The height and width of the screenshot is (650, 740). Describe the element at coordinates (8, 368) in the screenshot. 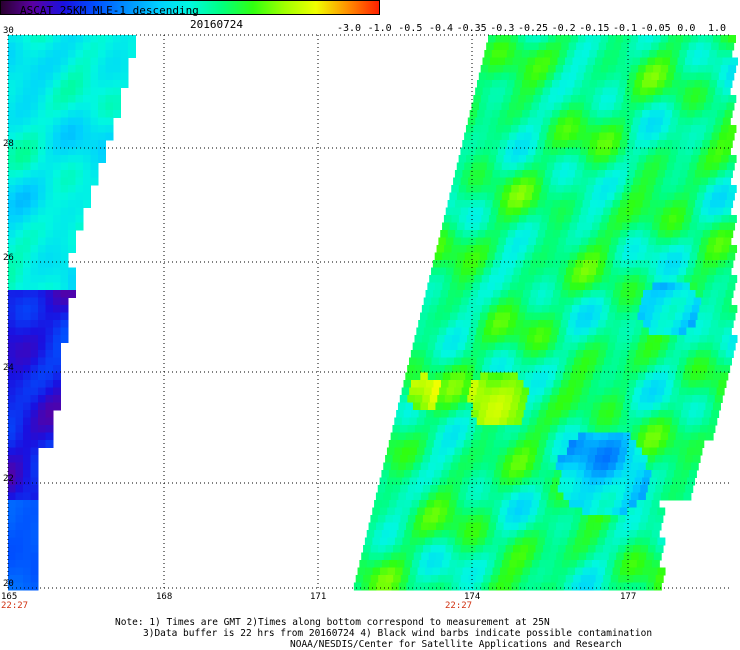

I see `latitude-label: 24` at that location.